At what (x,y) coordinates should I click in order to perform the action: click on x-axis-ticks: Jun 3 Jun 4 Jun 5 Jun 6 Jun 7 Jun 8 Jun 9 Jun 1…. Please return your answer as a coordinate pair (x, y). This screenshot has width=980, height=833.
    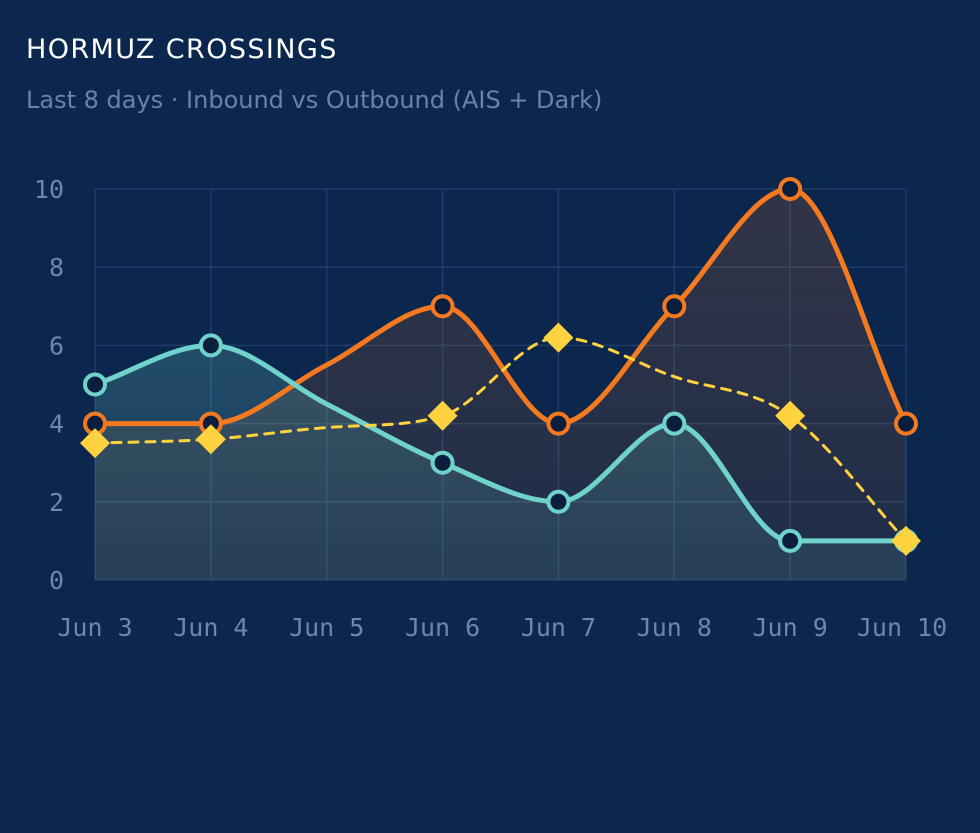
    Looking at the image, I should click on (502, 627).